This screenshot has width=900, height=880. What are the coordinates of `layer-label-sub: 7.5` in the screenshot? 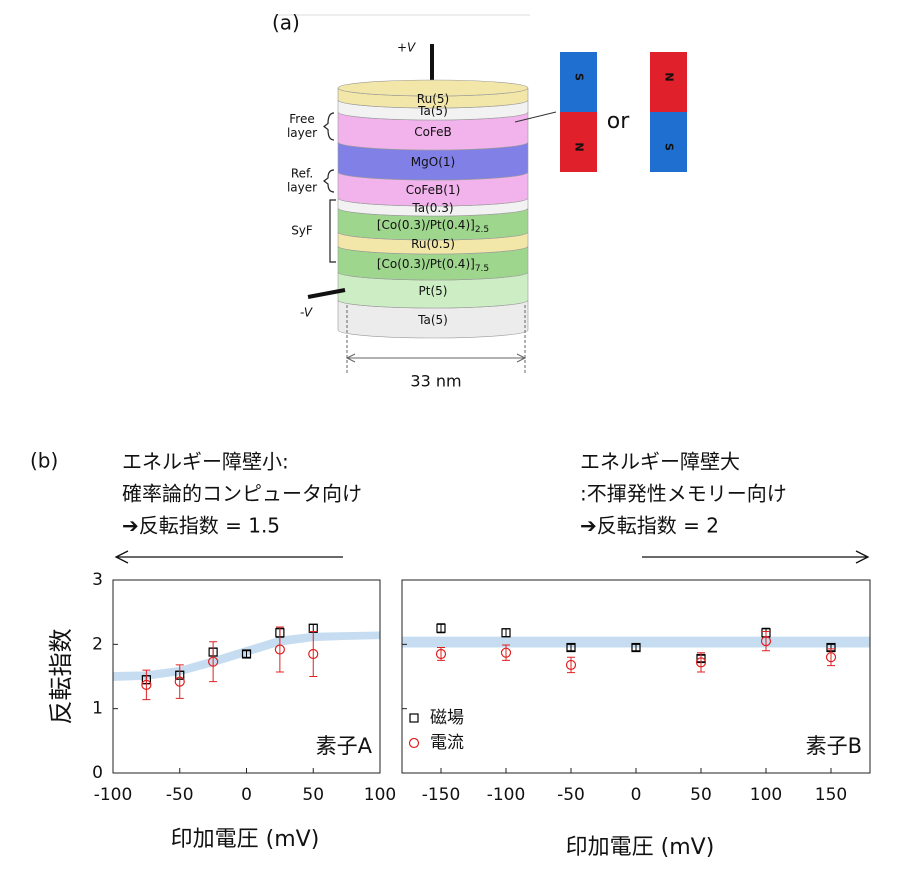 It's located at (482, 268).